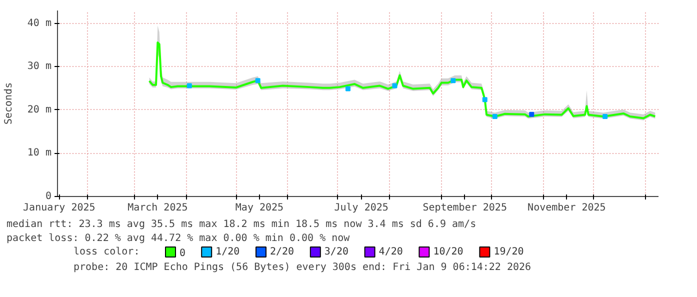 This screenshot has height=297, width=697. I want to click on y-tick-label: 30 m, so click(39, 66).